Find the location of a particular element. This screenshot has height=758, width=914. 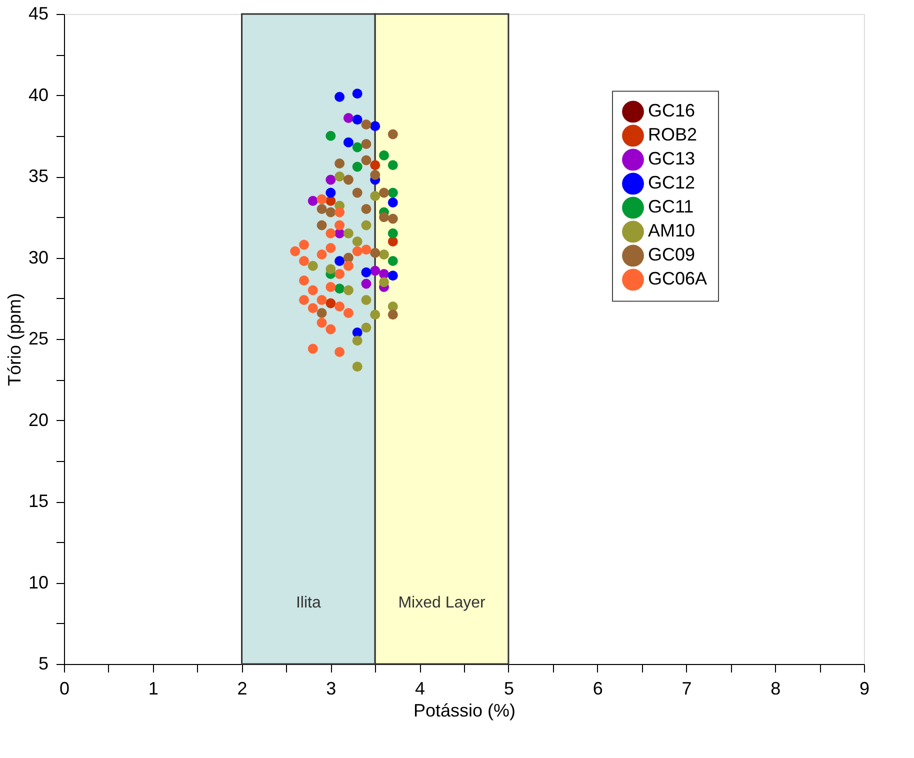

y-tick-label: 35 is located at coordinates (38, 176).